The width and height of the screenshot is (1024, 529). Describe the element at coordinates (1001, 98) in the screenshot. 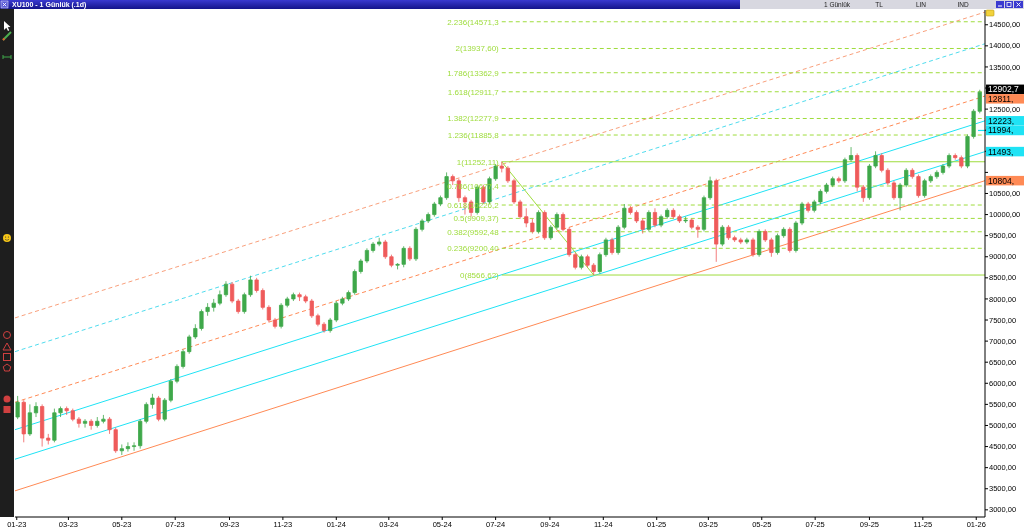

I see `data-label: 12811,` at that location.